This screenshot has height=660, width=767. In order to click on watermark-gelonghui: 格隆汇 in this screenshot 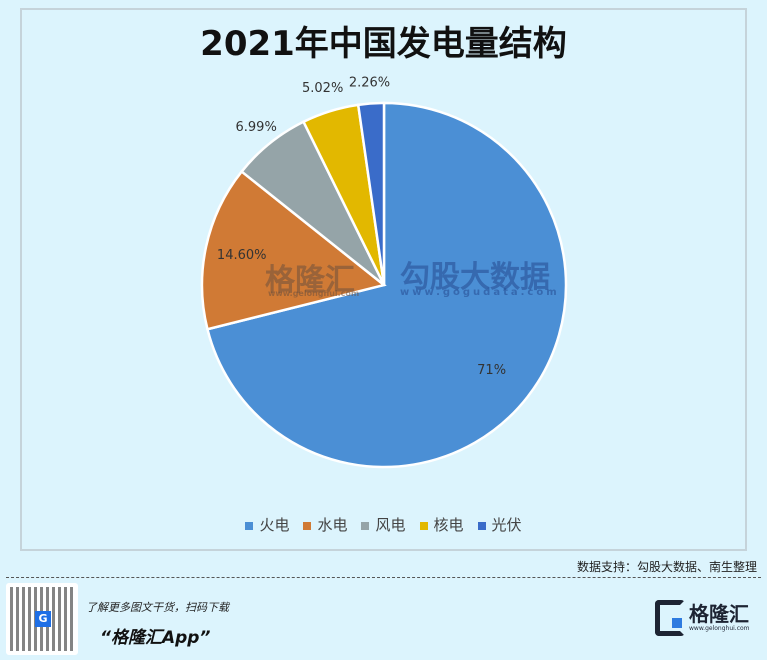, I will do `click(310, 280)`.